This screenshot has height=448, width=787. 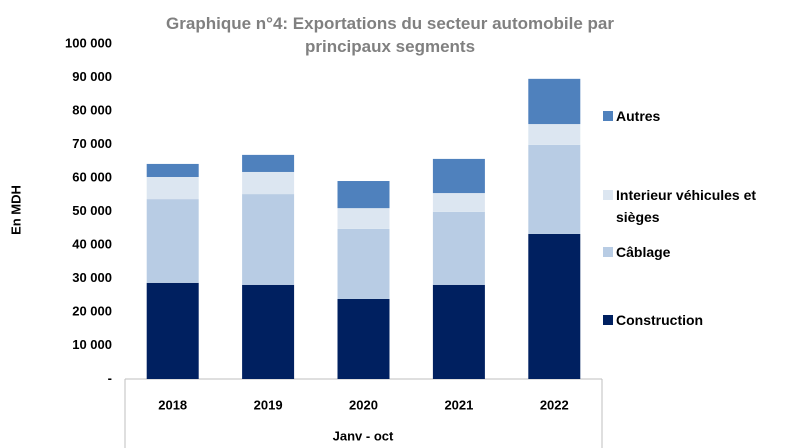 What do you see at coordinates (92, 344) in the screenshot?
I see `y-tick-label: 10 000` at bounding box center [92, 344].